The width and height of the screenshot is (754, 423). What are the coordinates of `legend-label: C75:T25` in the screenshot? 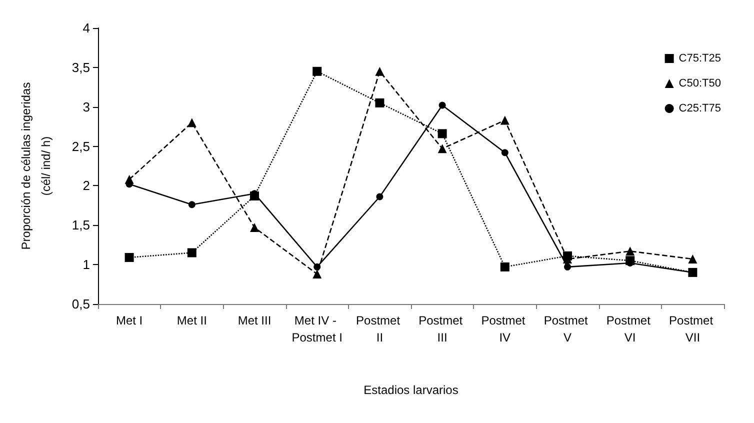 It's located at (700, 58).